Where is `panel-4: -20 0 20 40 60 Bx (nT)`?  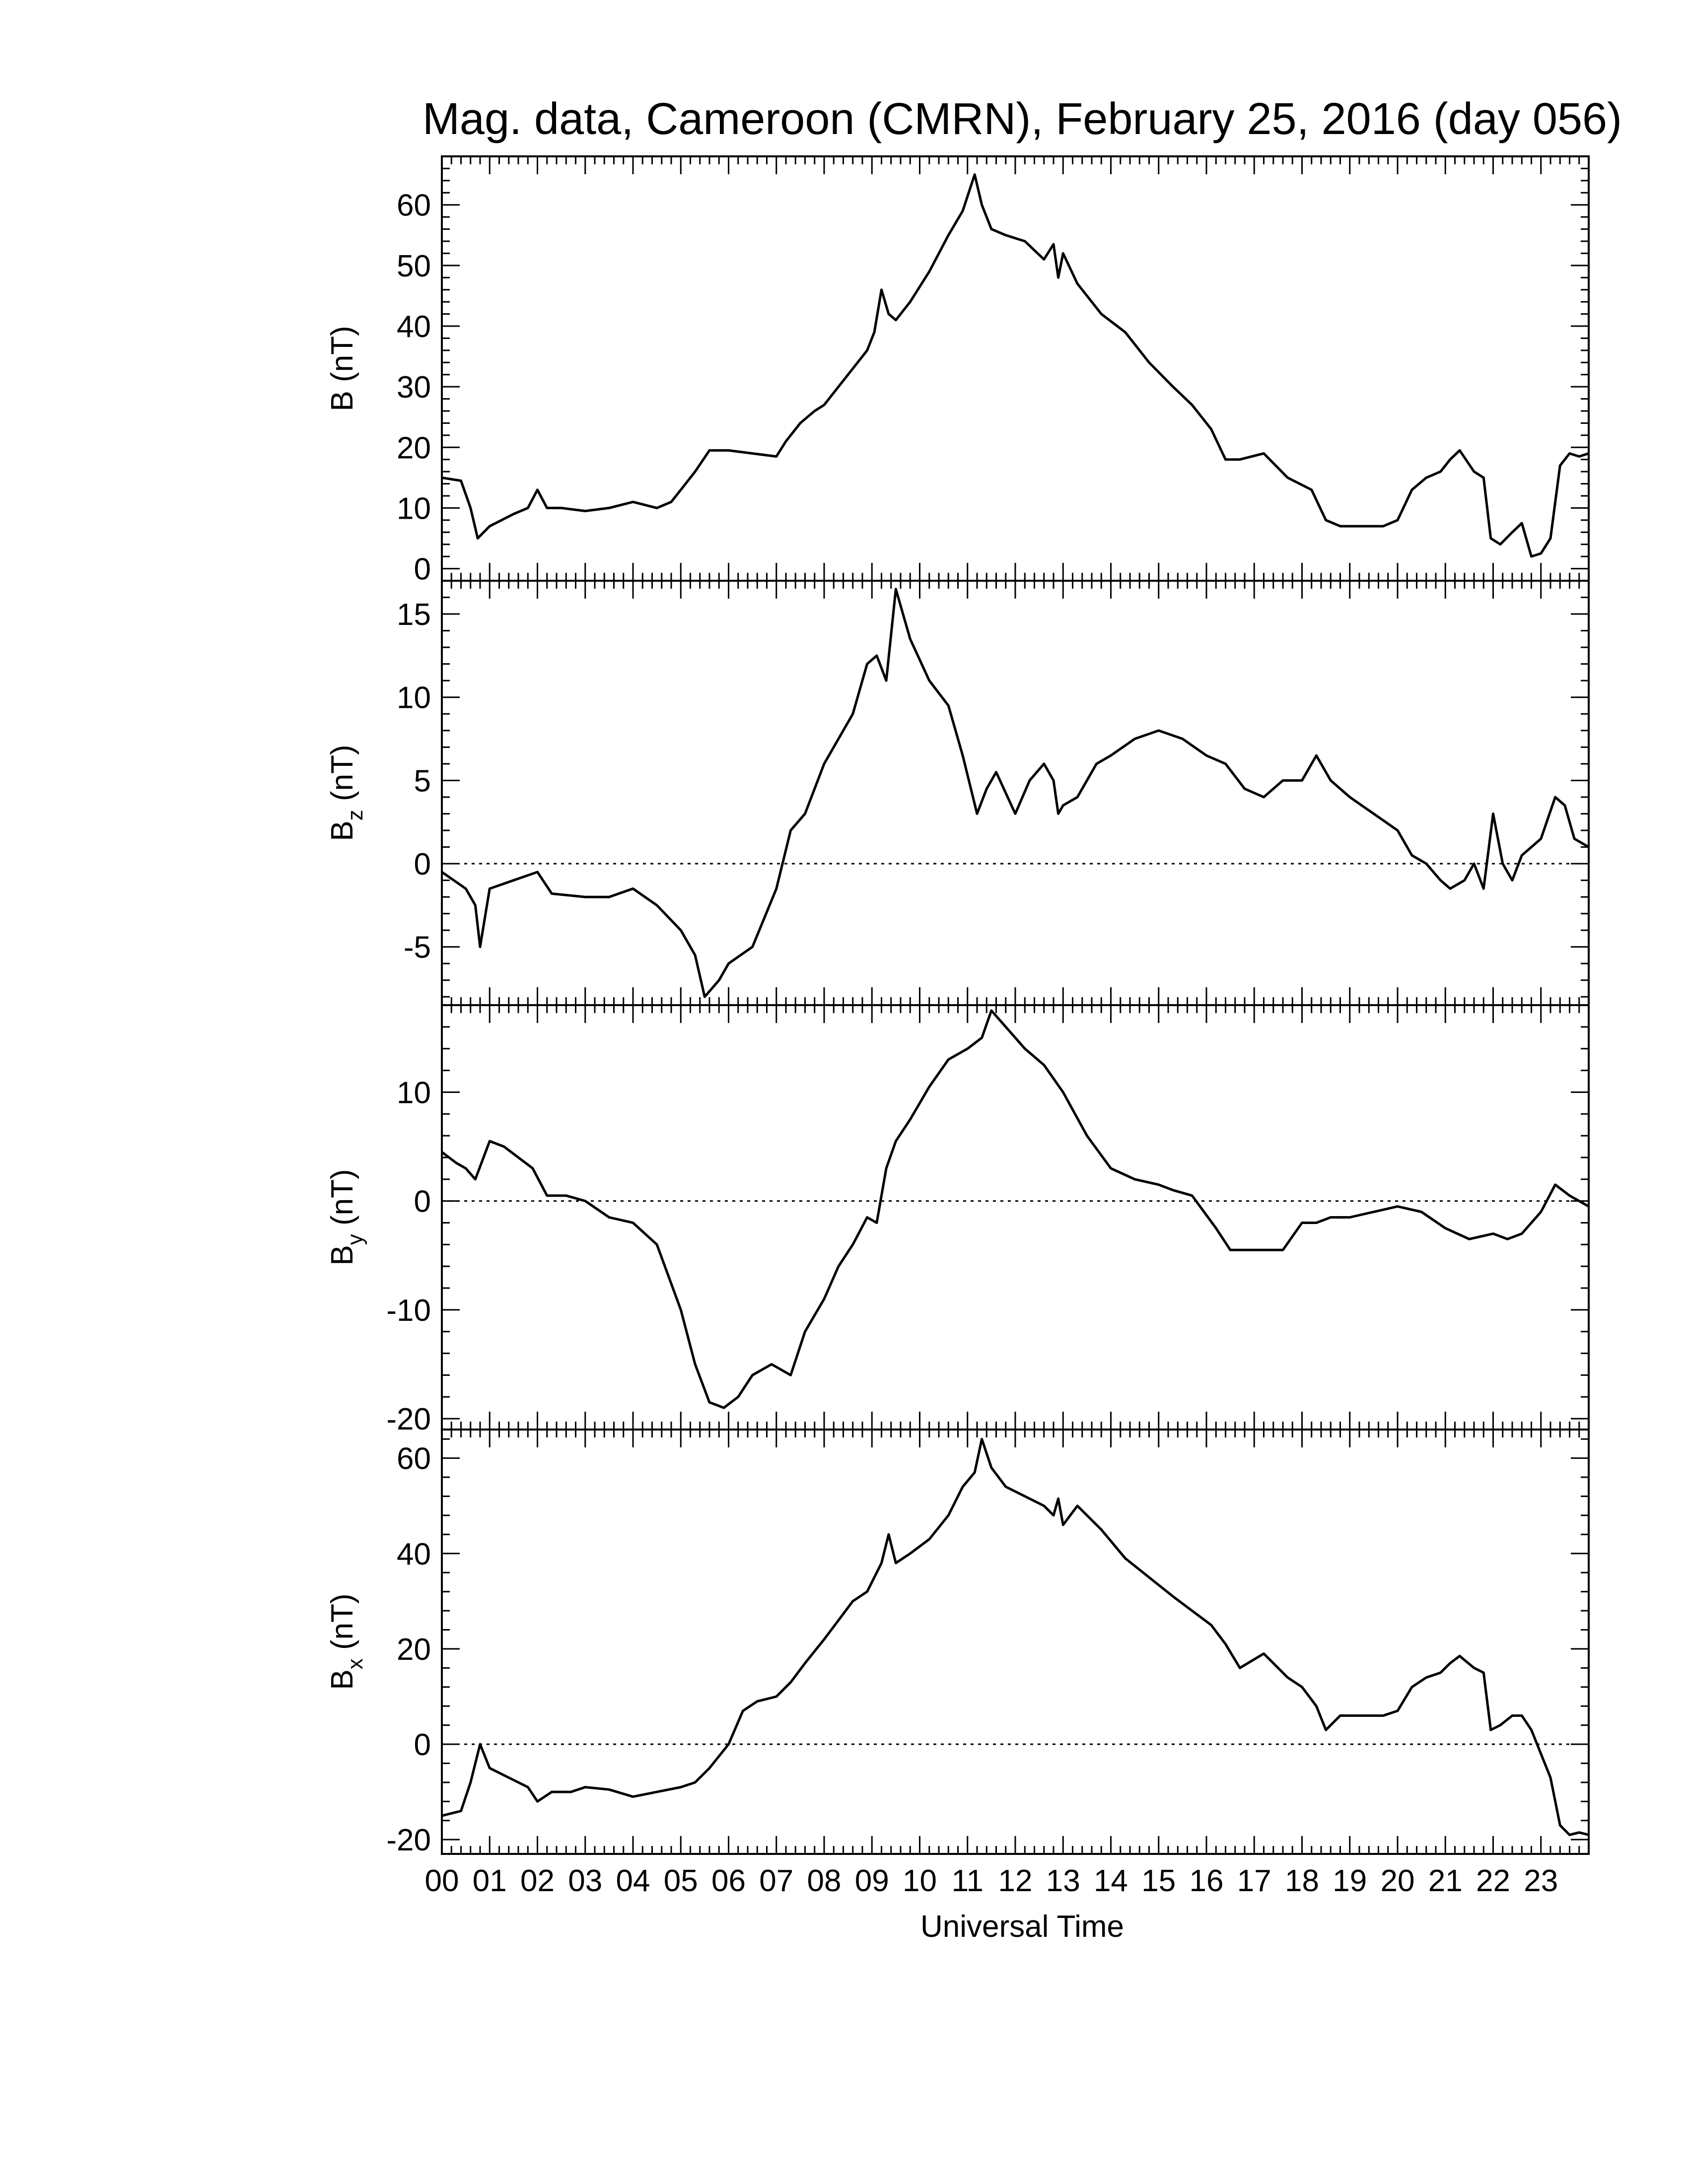 panel-4: -20 0 20 40 60 Bx (nT) is located at coordinates (957, 1643).